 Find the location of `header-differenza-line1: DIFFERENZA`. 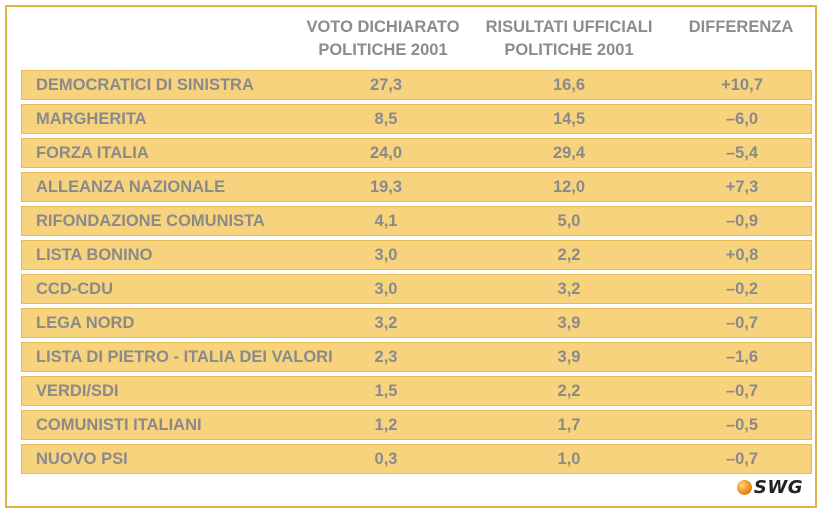

header-differenza-line1: DIFFERENZA is located at coordinates (741, 27).